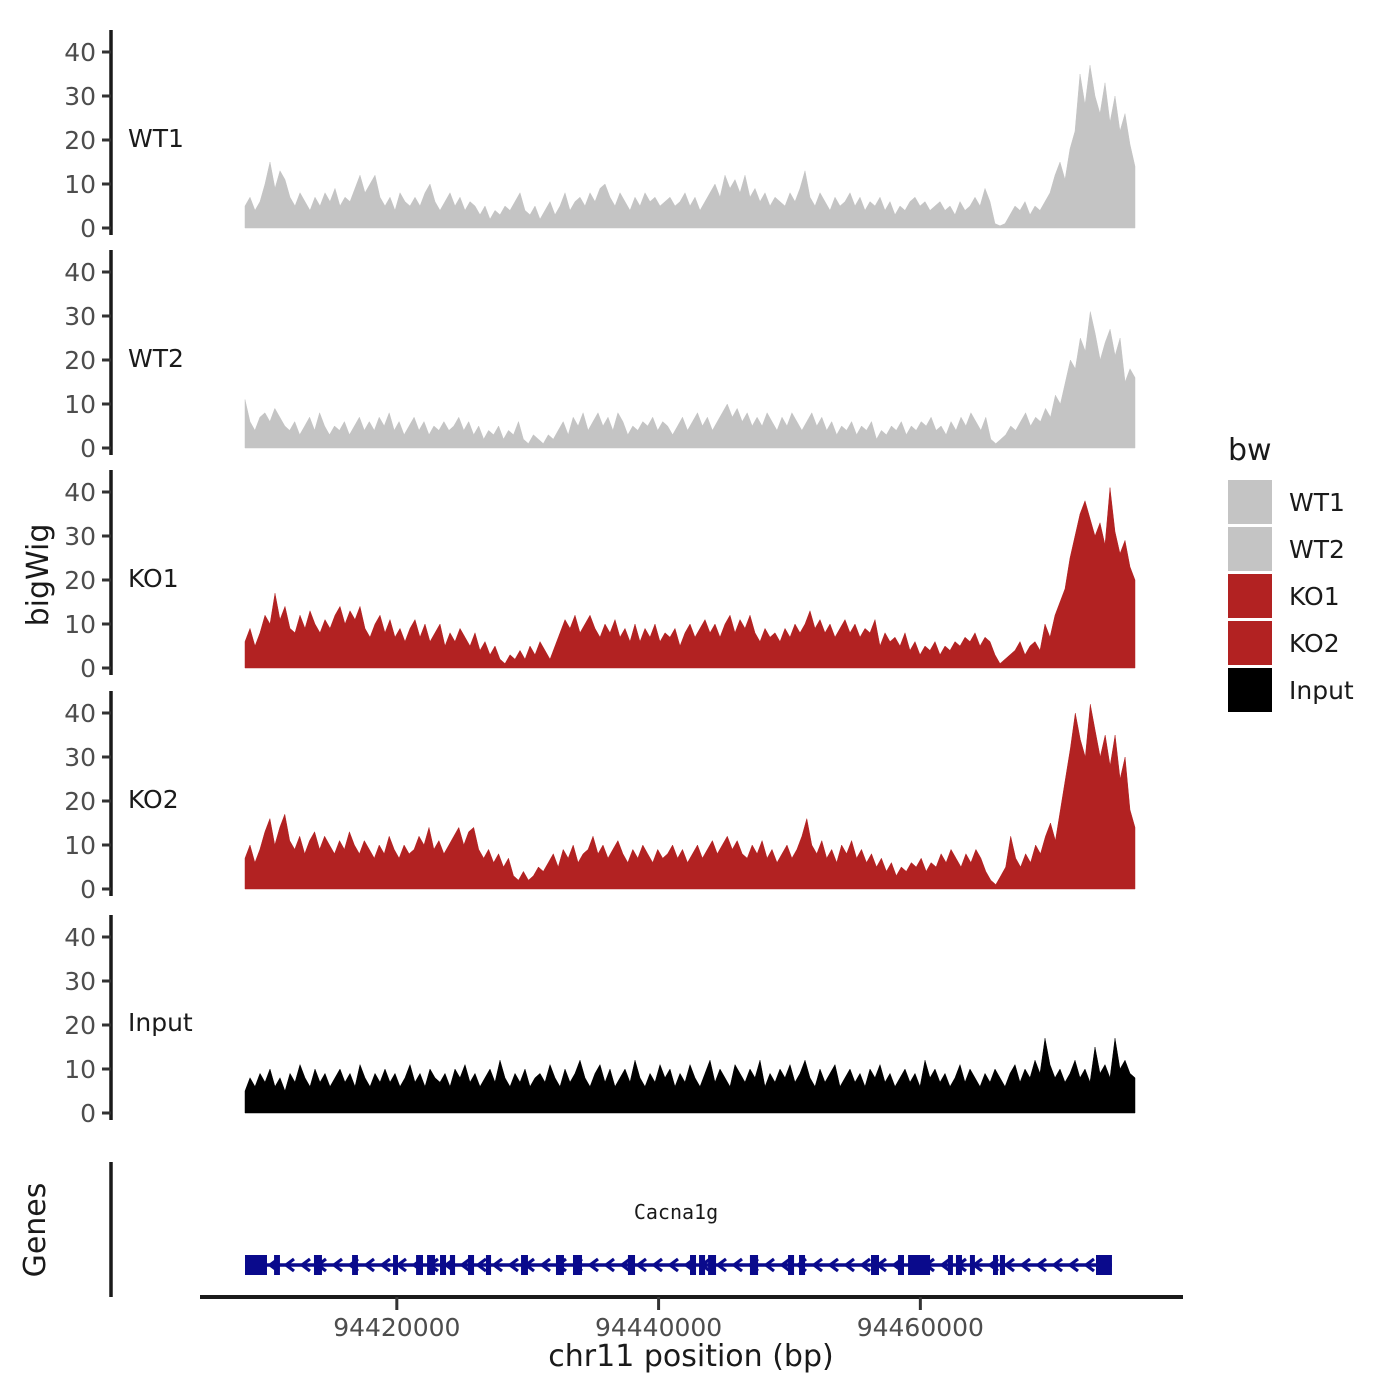 This screenshot has width=1400, height=1400. Describe the element at coordinates (1321, 690) in the screenshot. I see `legend-label-input: Input` at that location.